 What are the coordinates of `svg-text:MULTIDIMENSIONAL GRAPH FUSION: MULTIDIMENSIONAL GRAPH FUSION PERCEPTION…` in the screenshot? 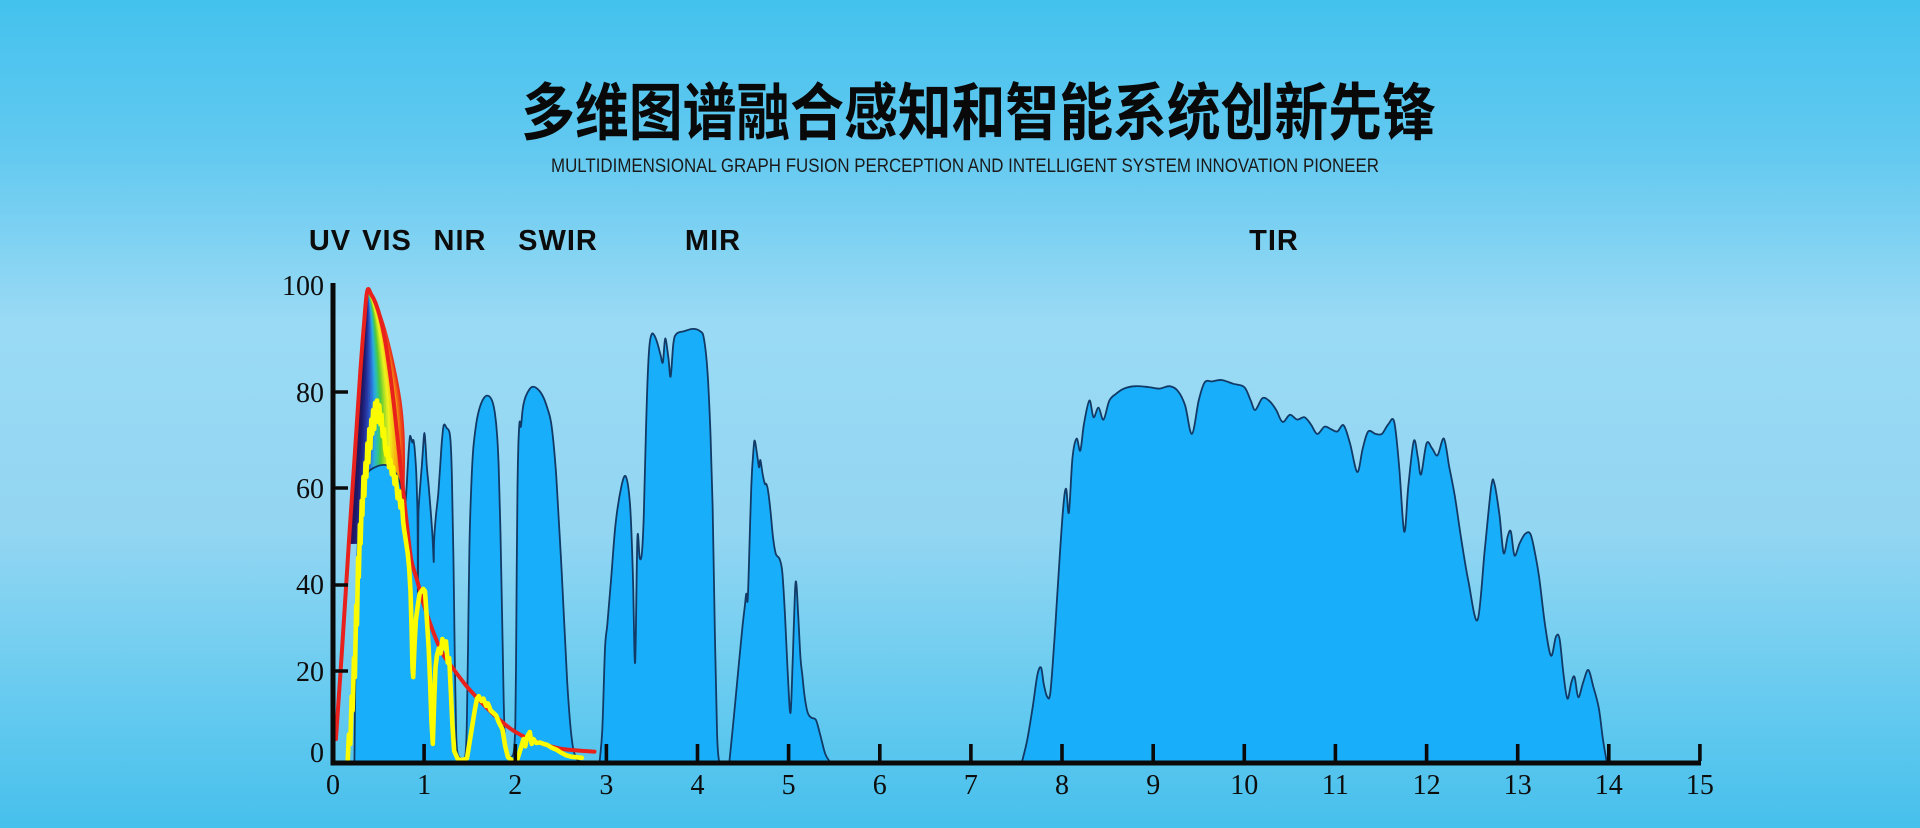 It's located at (965, 166).